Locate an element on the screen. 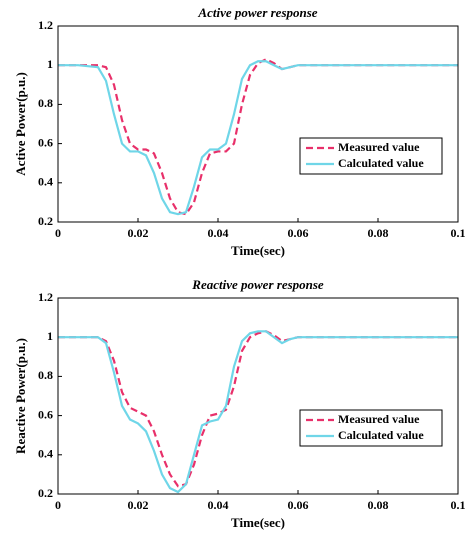  chart-title: Active power response is located at coordinates (257, 12).